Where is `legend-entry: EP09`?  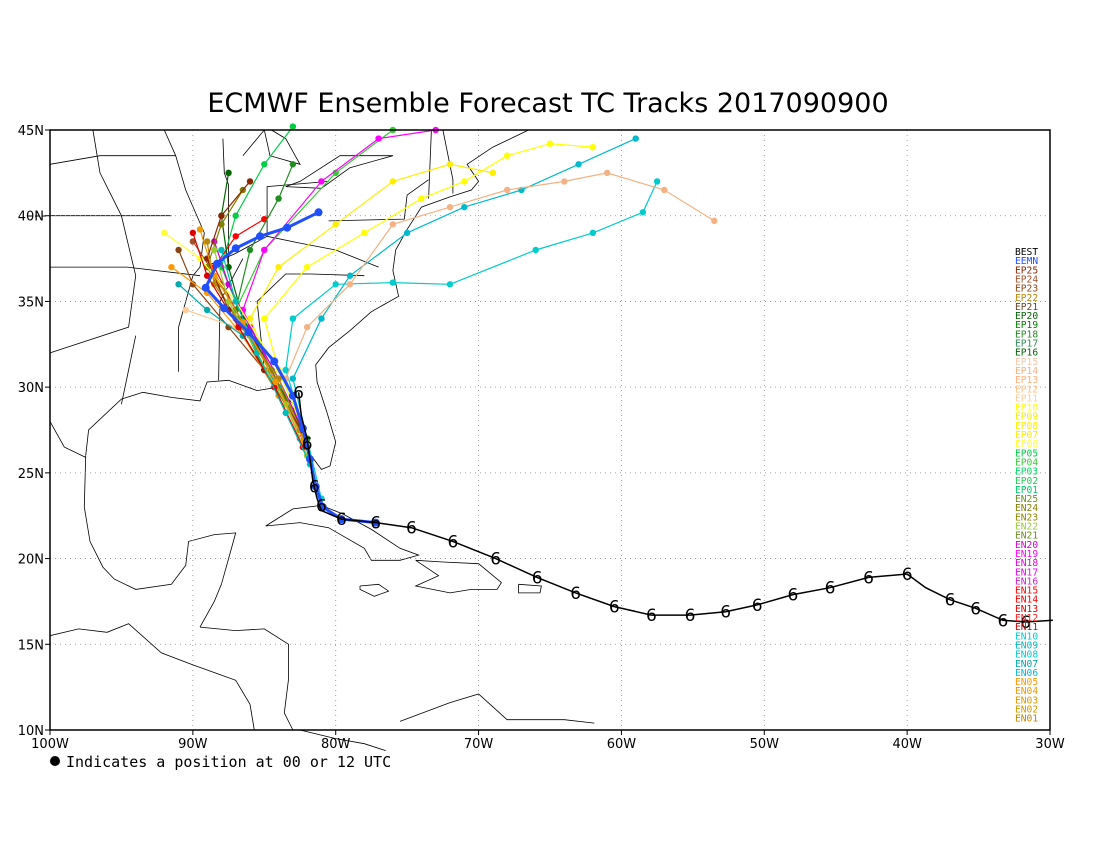
legend-entry: EP09 is located at coordinates (1026, 417).